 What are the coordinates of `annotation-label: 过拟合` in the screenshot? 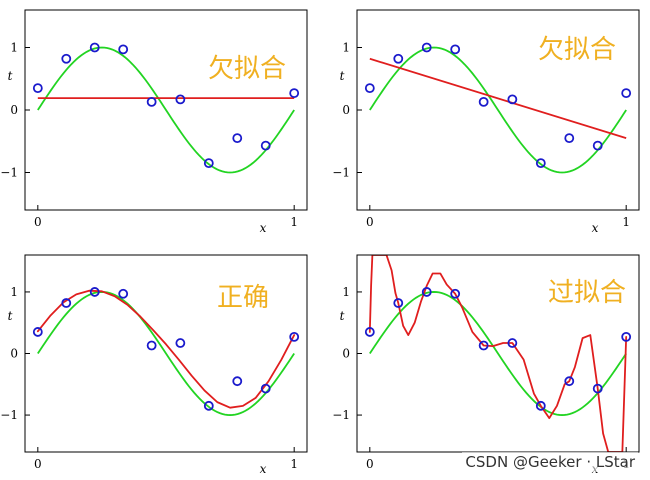 It's located at (587, 293).